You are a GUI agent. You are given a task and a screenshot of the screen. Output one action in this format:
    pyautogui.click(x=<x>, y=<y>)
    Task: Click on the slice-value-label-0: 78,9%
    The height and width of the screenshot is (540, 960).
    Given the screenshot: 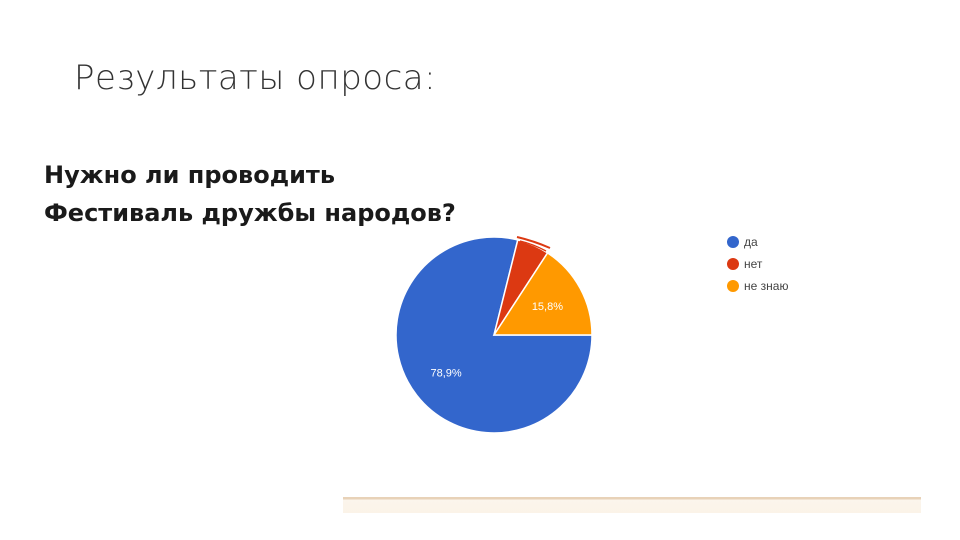 What is the action you would take?
    pyautogui.click(x=446, y=373)
    